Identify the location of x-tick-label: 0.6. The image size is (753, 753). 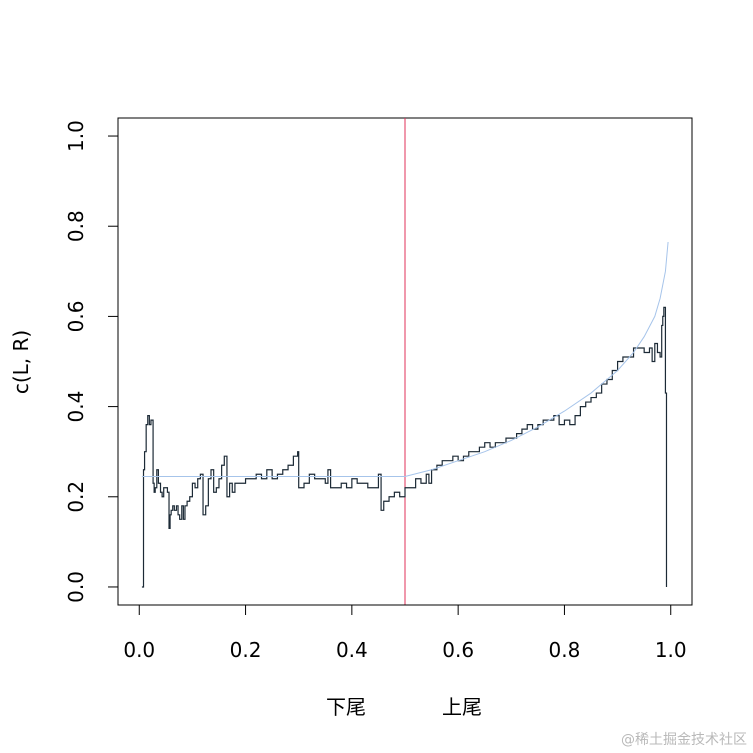
(458, 650).